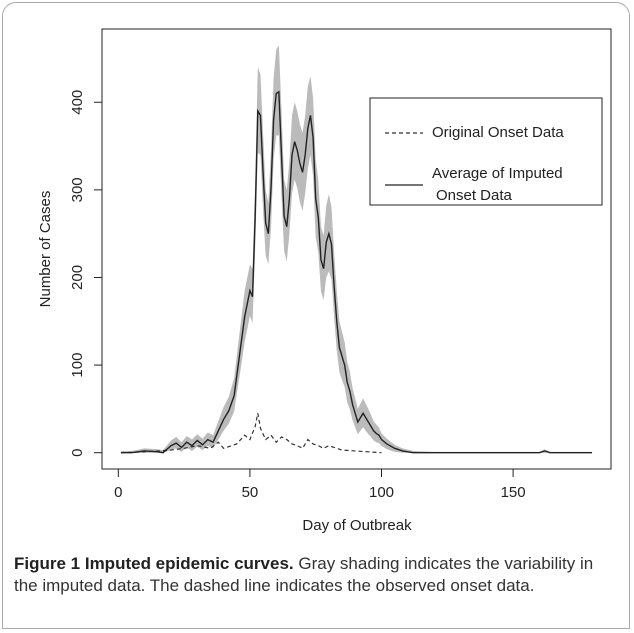 This screenshot has height=633, width=634. Describe the element at coordinates (498, 132) in the screenshot. I see `legend-label: Original Onset Data` at that location.